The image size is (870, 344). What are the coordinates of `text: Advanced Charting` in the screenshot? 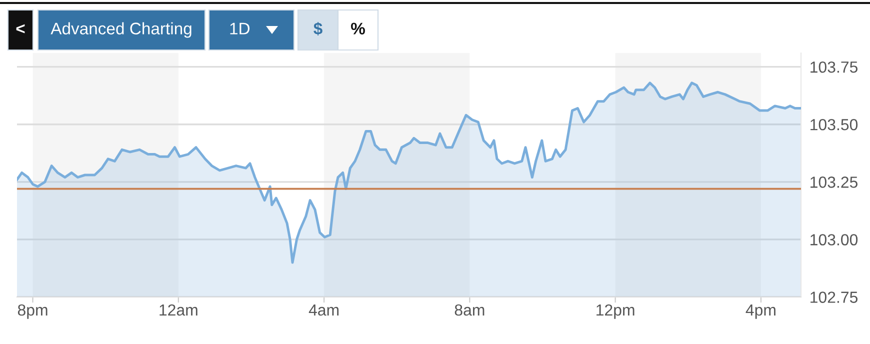 It's located at (121, 30).